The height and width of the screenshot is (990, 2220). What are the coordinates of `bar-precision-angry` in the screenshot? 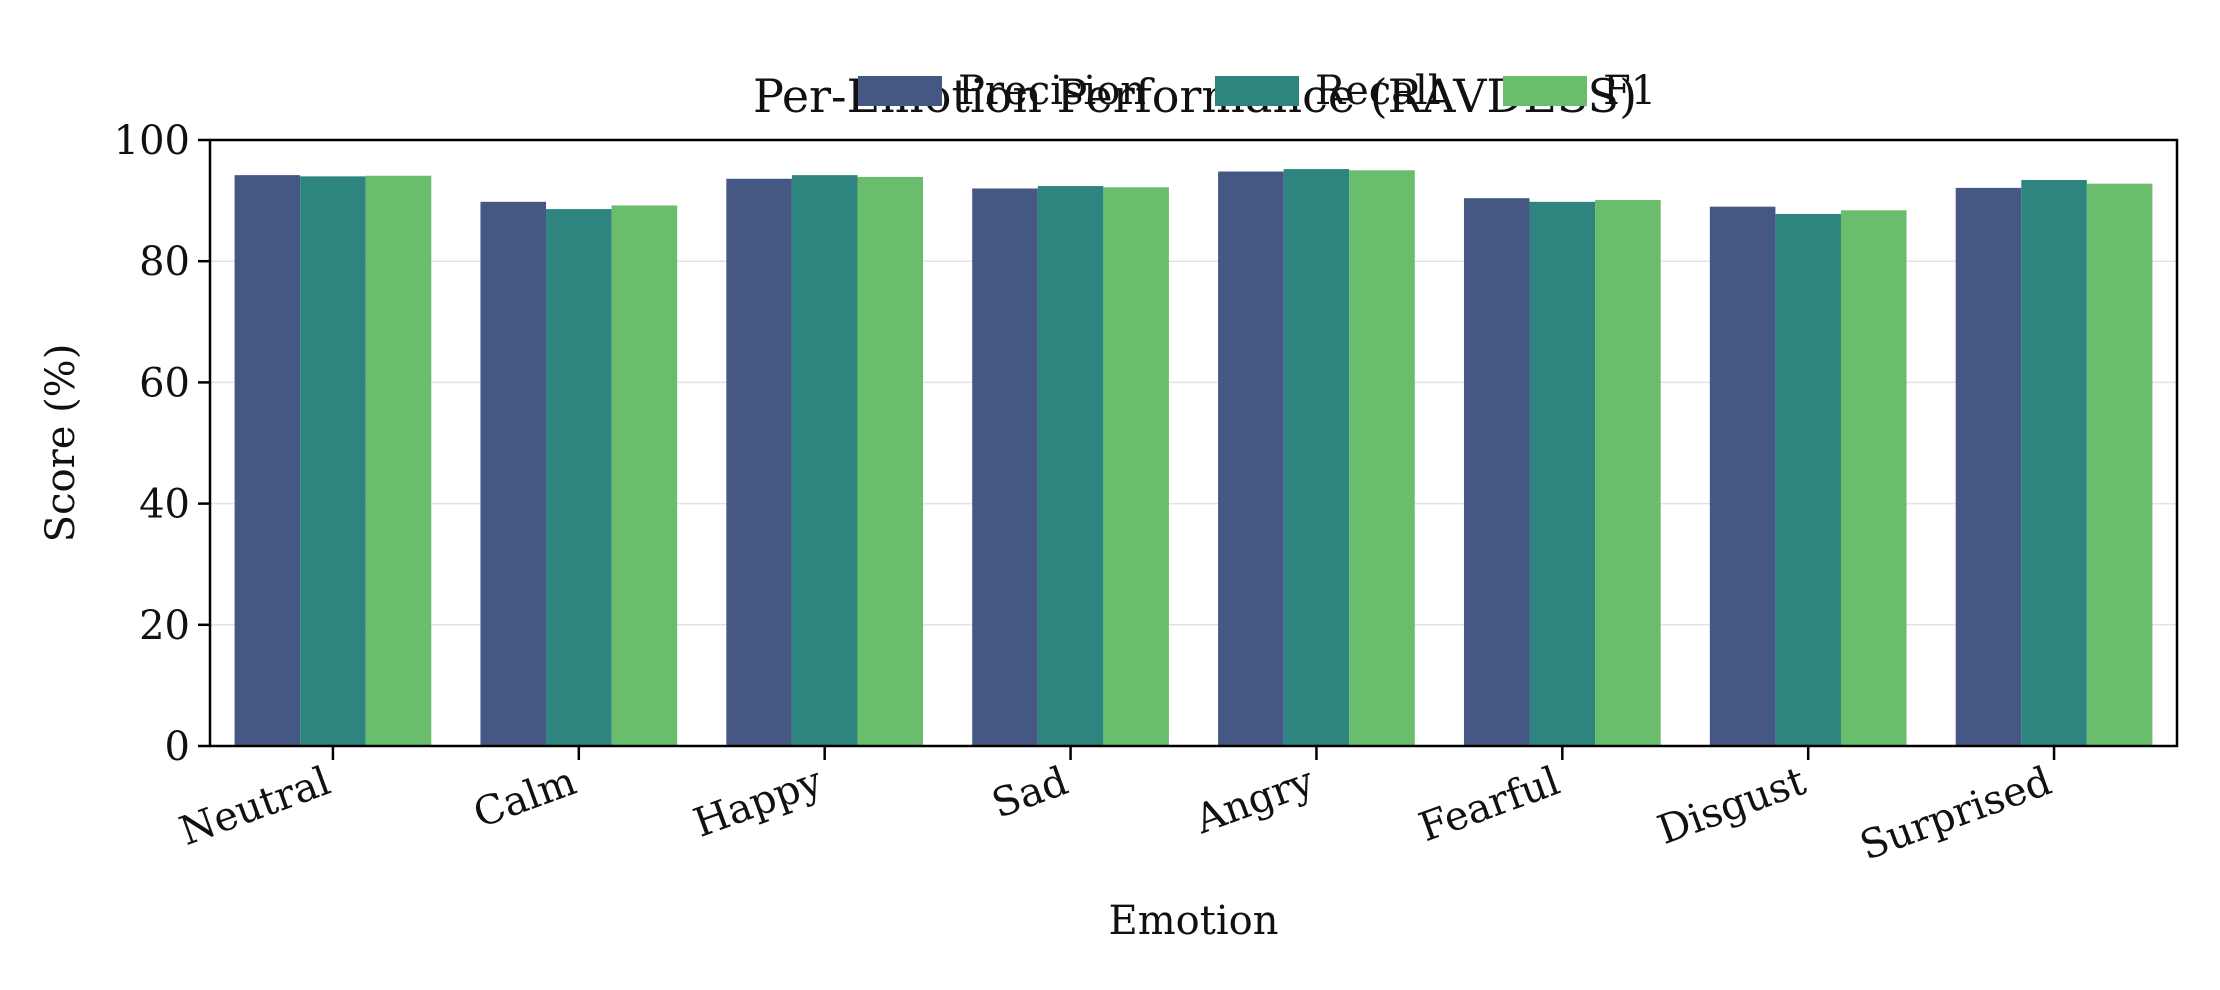 It's located at (1251, 459).